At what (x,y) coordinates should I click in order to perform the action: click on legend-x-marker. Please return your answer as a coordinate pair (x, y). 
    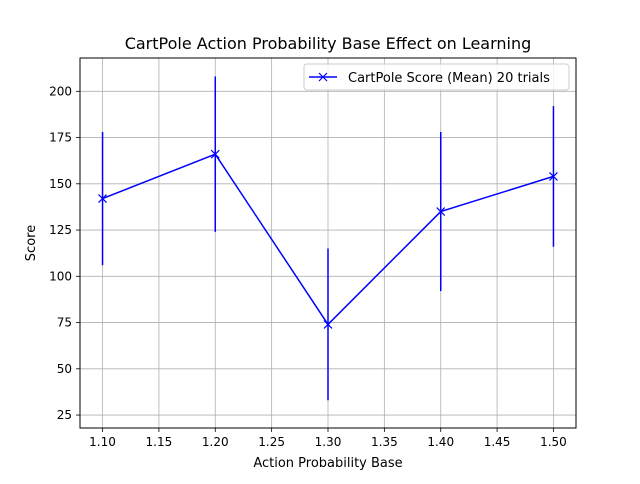
    Looking at the image, I should click on (323, 77).